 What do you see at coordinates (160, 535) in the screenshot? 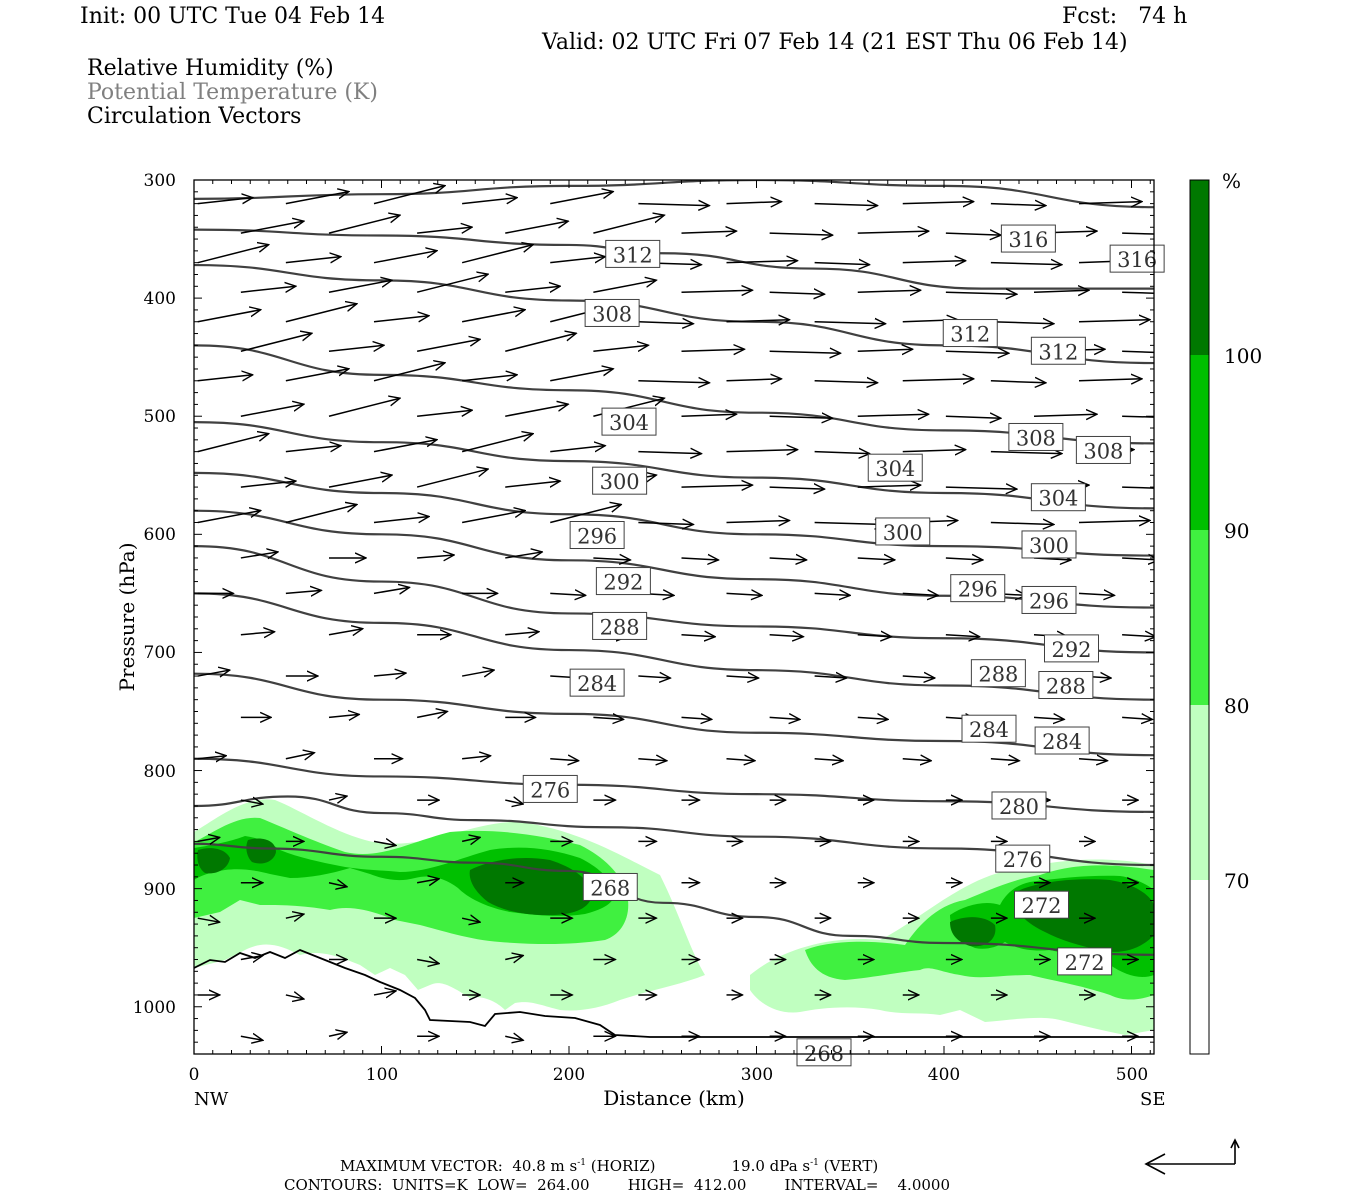
I see `y-tick-label: 600` at bounding box center [160, 535].